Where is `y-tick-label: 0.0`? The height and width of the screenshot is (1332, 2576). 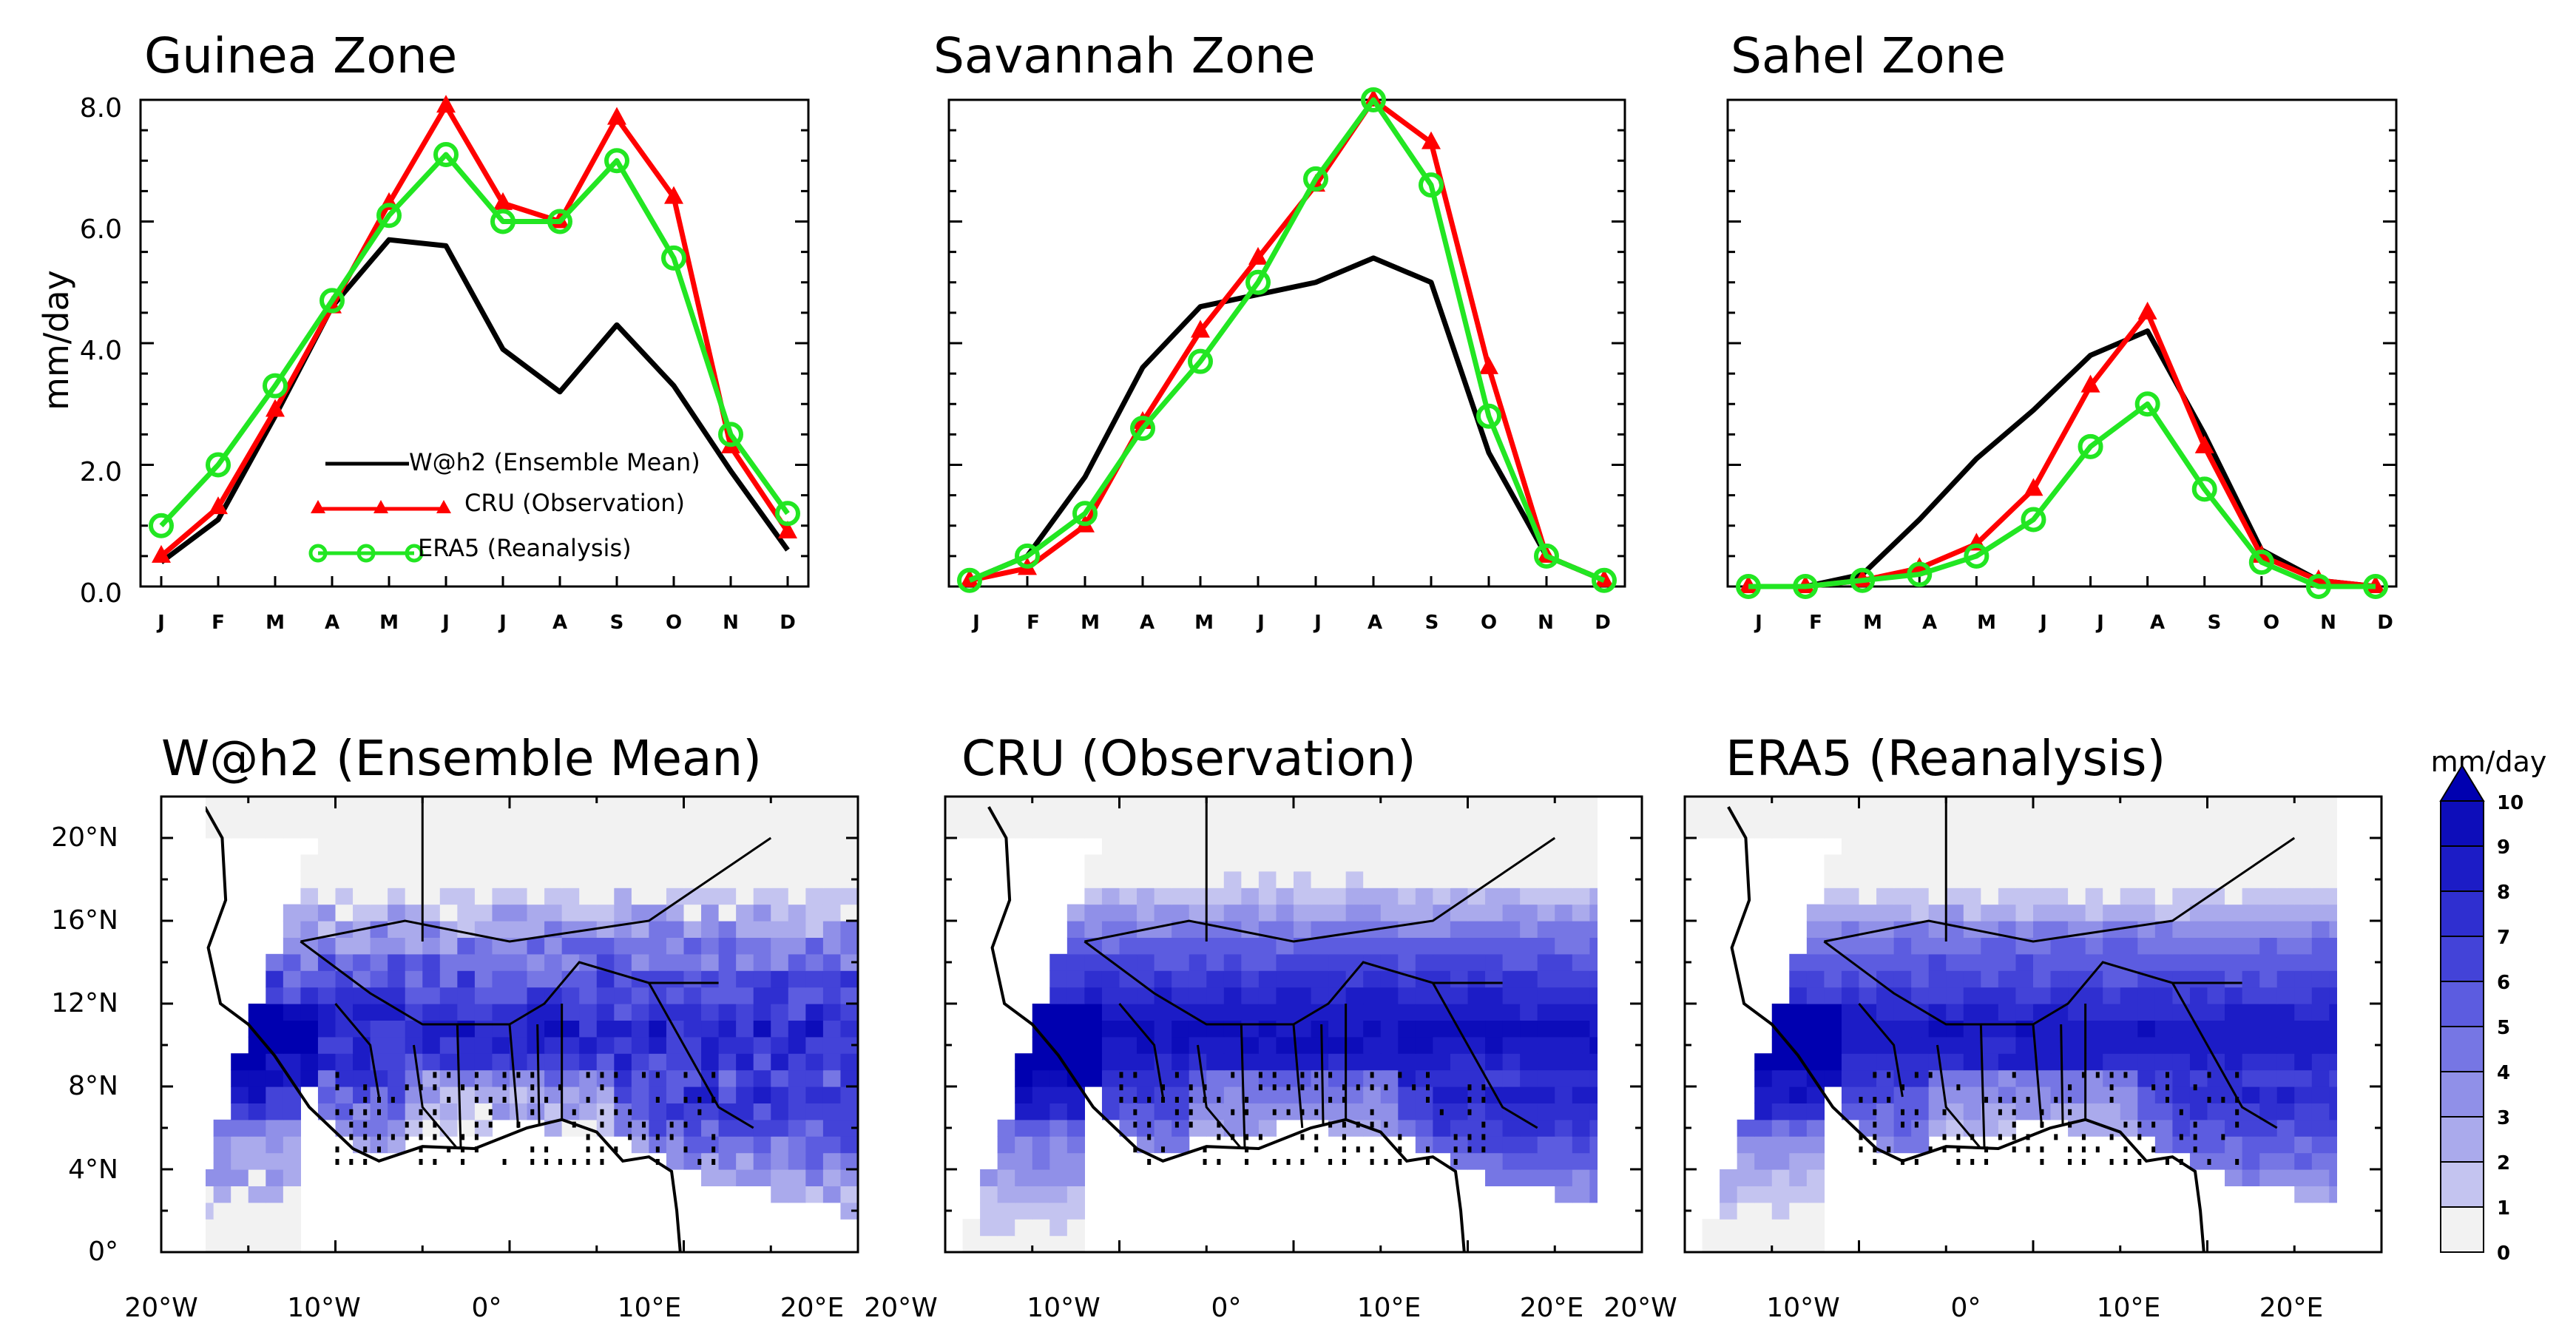
y-tick-label: 0.0 is located at coordinates (101, 593).